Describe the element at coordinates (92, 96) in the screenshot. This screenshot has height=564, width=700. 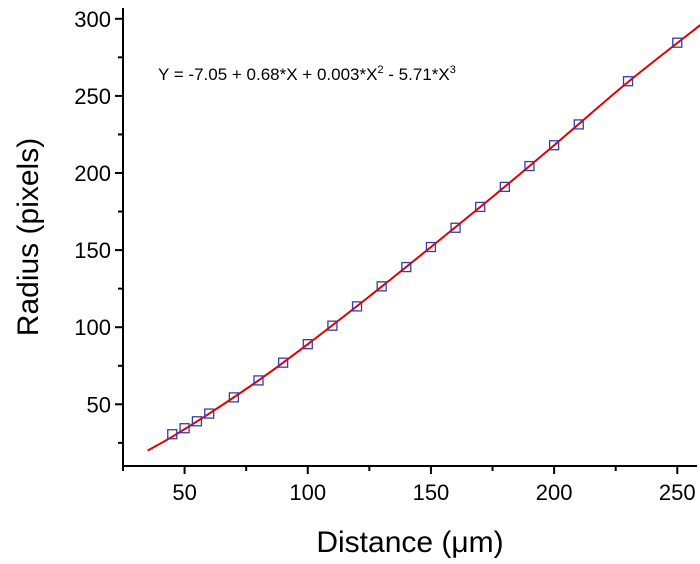
I see `y-tick-label: 250` at that location.